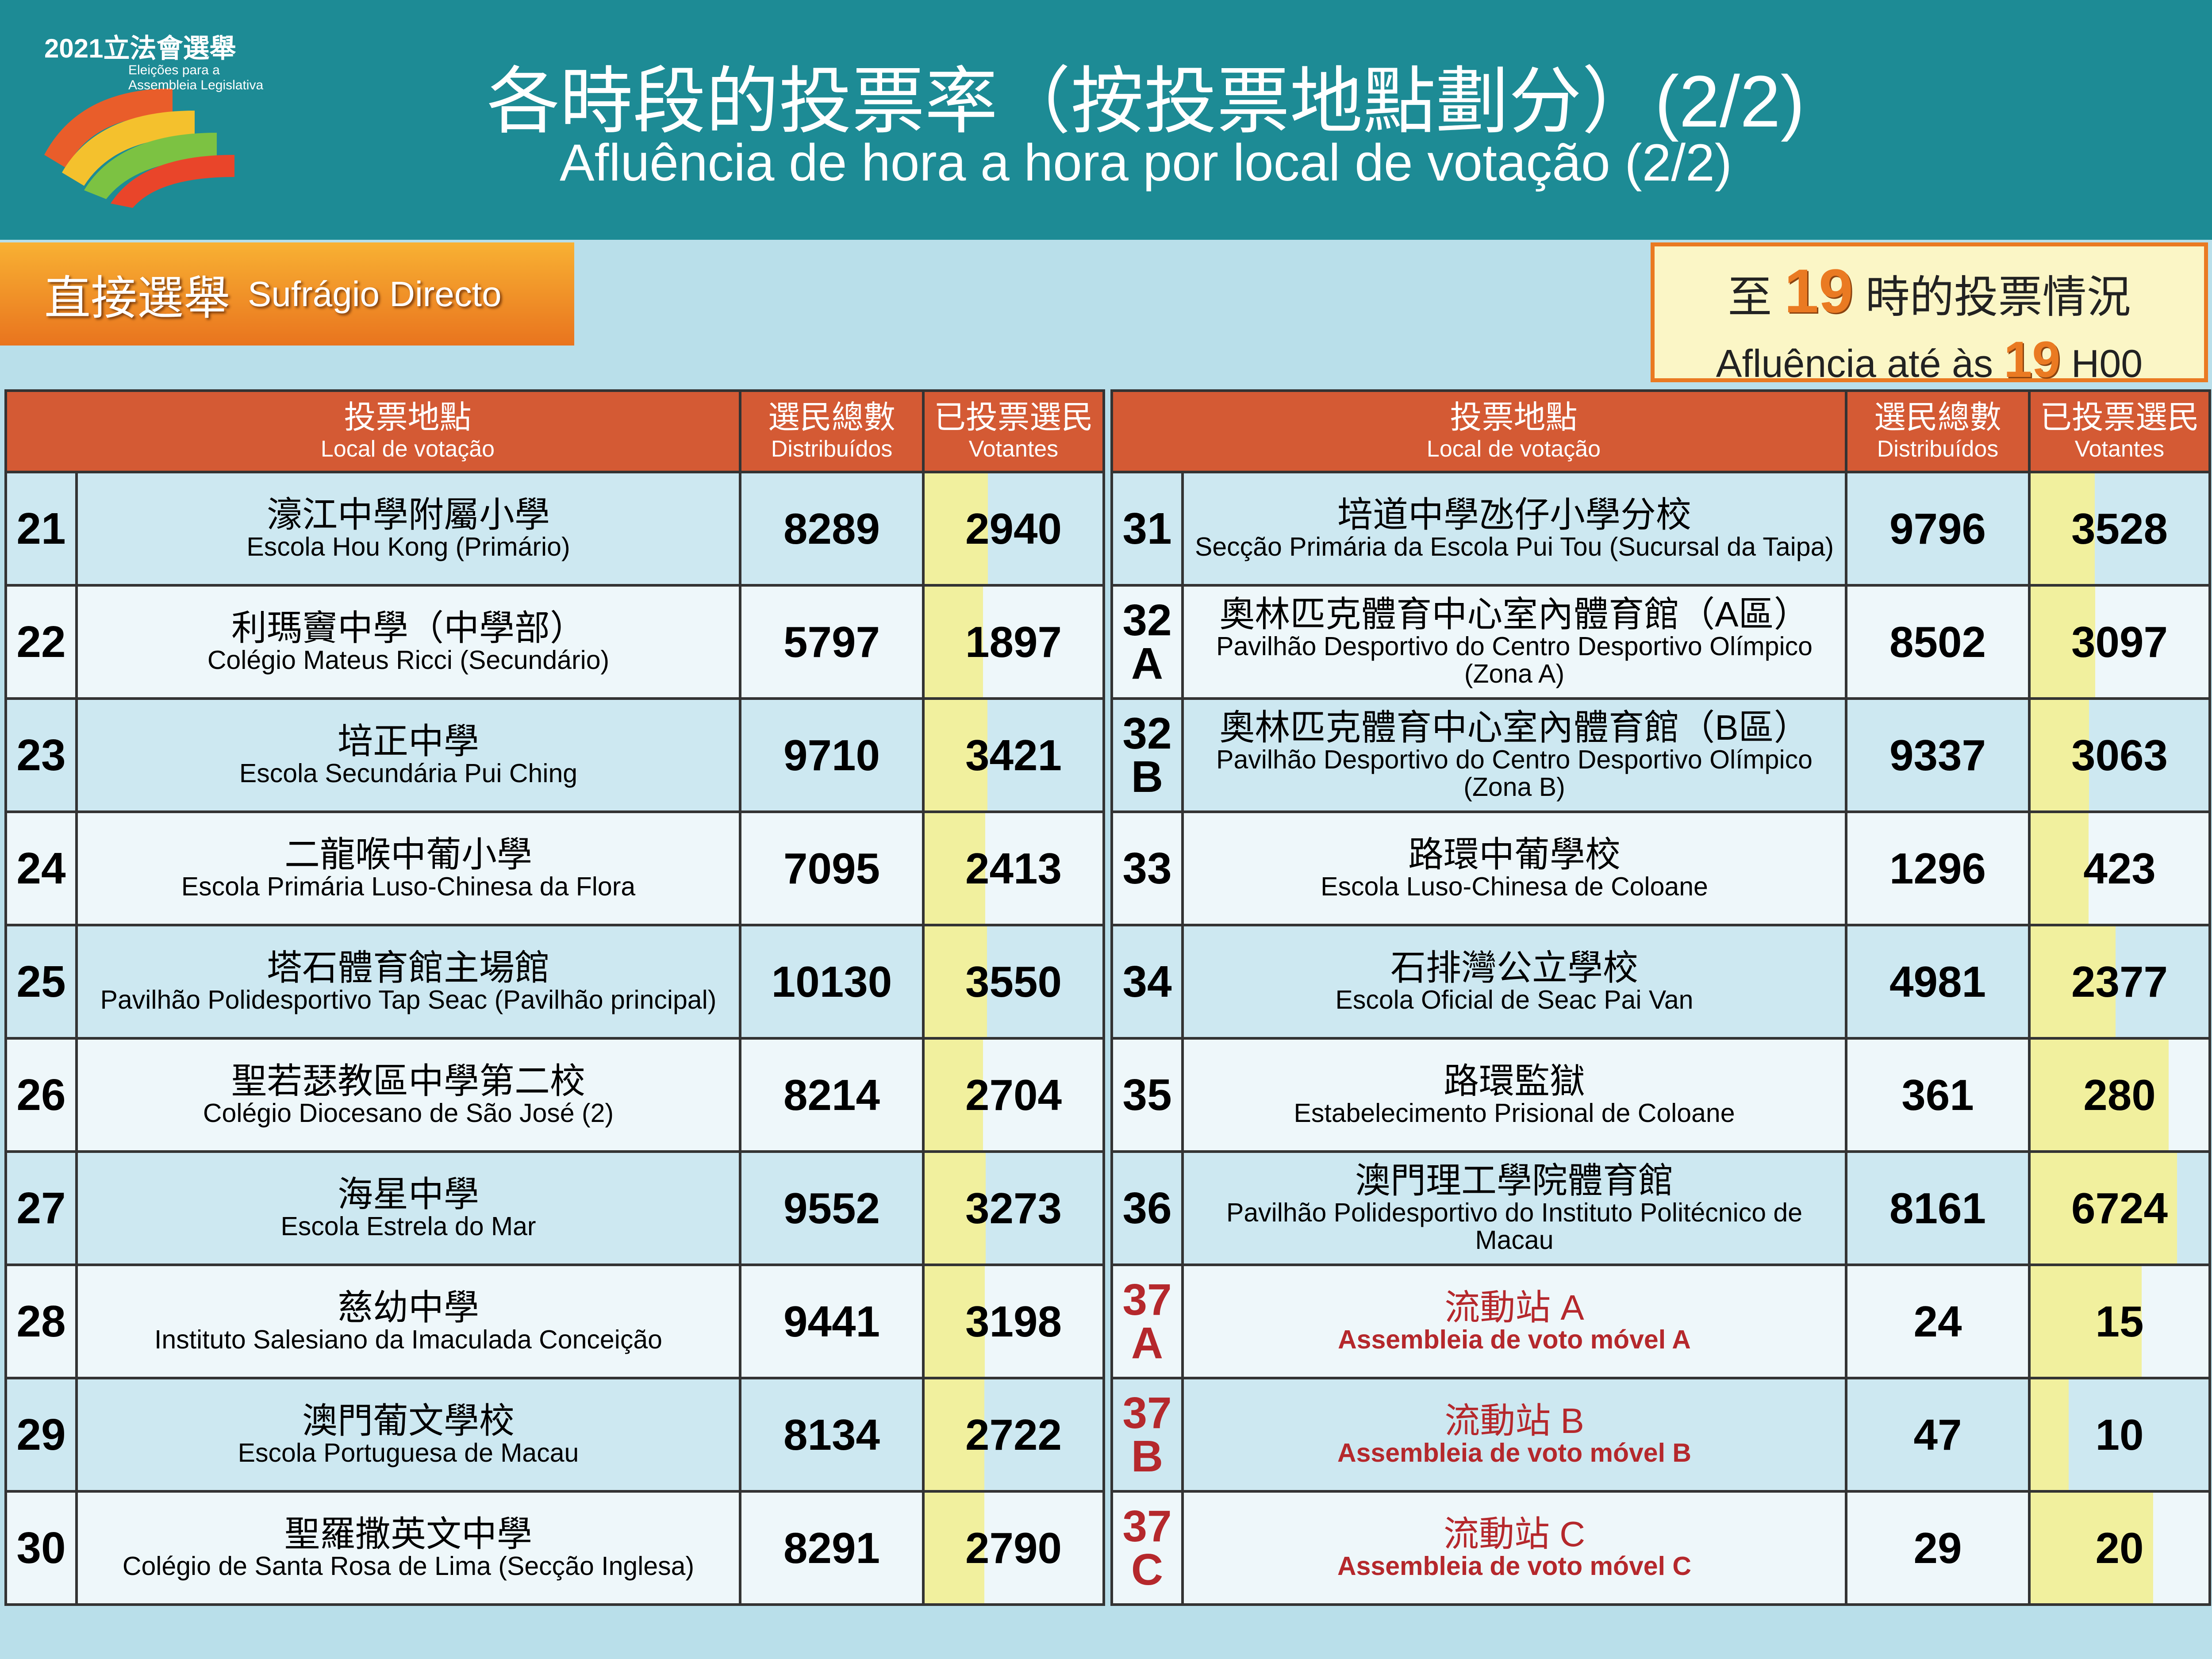 This screenshot has height=1659, width=2212. What do you see at coordinates (1147, 431) in the screenshot?
I see `header-cell` at bounding box center [1147, 431].